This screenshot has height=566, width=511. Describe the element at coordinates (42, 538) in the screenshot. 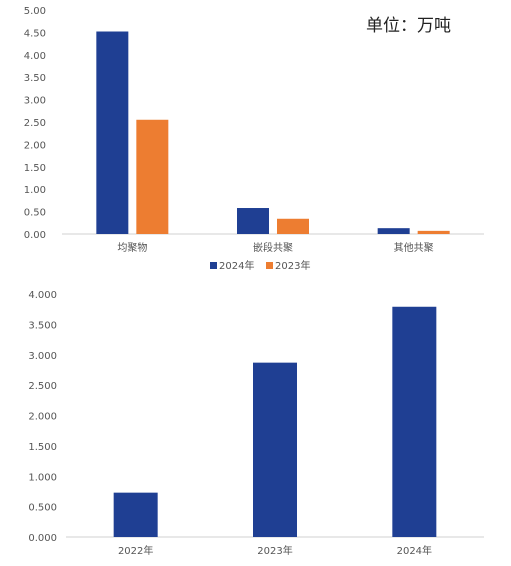

I see `y-tick-label: 0.000` at that location.